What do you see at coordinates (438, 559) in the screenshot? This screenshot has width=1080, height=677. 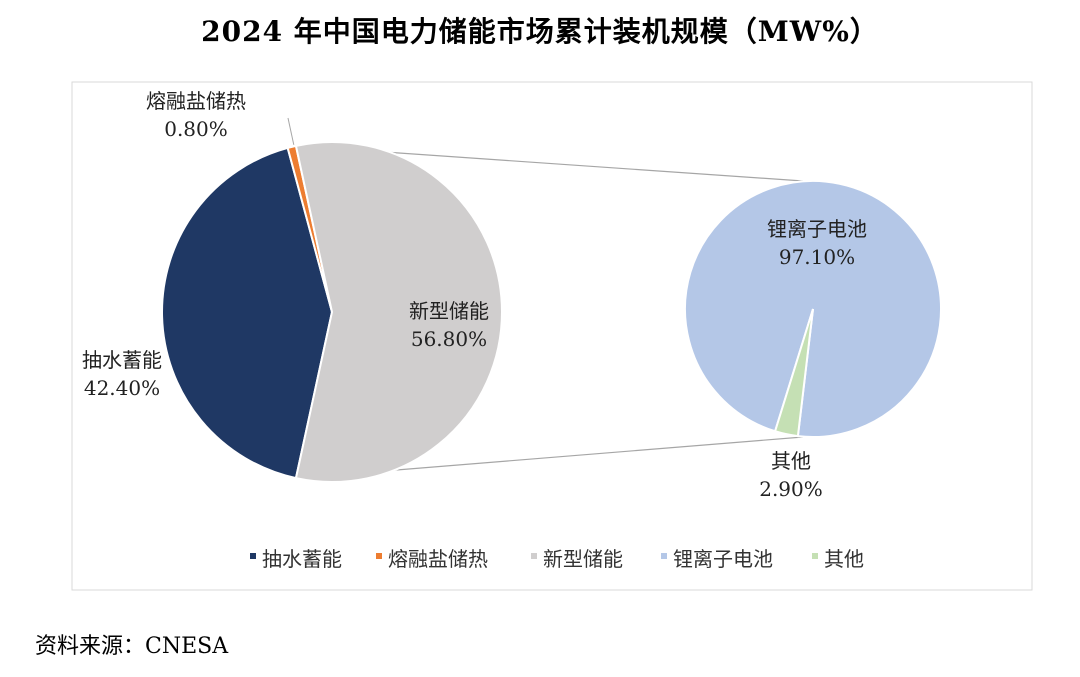 I see `legend-label-1: 熔融盐储热` at bounding box center [438, 559].